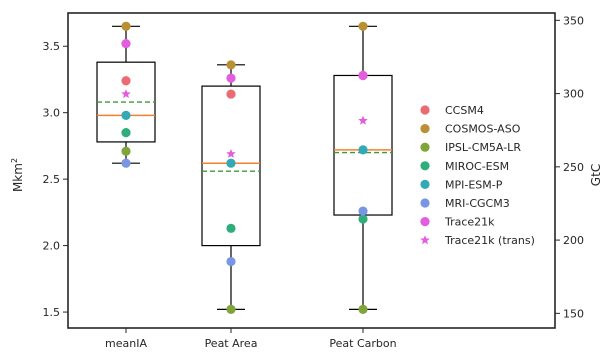 The height and width of the screenshot is (355, 610). I want to click on legend-label: CCSM4, so click(464, 110).